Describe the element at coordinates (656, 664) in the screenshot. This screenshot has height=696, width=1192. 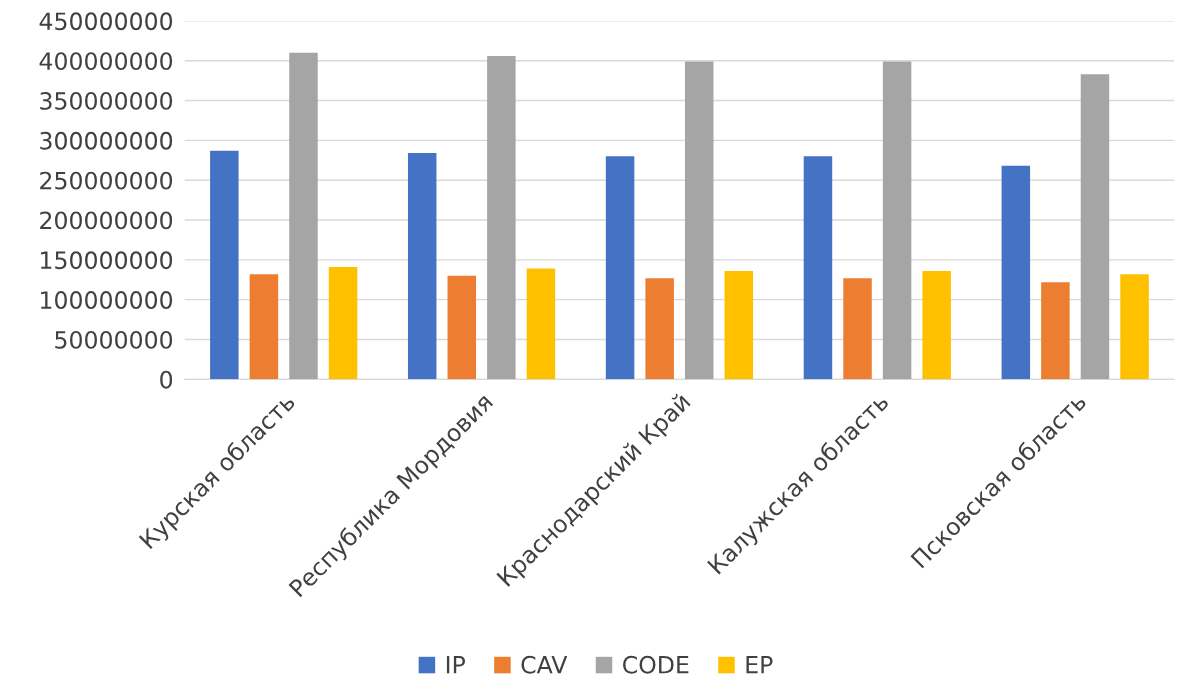
I see `legend-label: CODE` at that location.